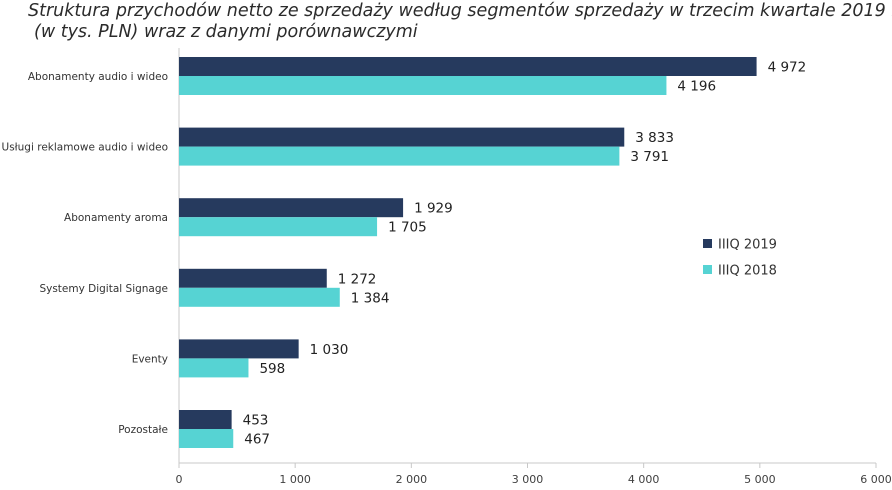 The width and height of the screenshot is (892, 490). What do you see at coordinates (179, 479) in the screenshot?
I see `x-tick-label: 0` at bounding box center [179, 479].